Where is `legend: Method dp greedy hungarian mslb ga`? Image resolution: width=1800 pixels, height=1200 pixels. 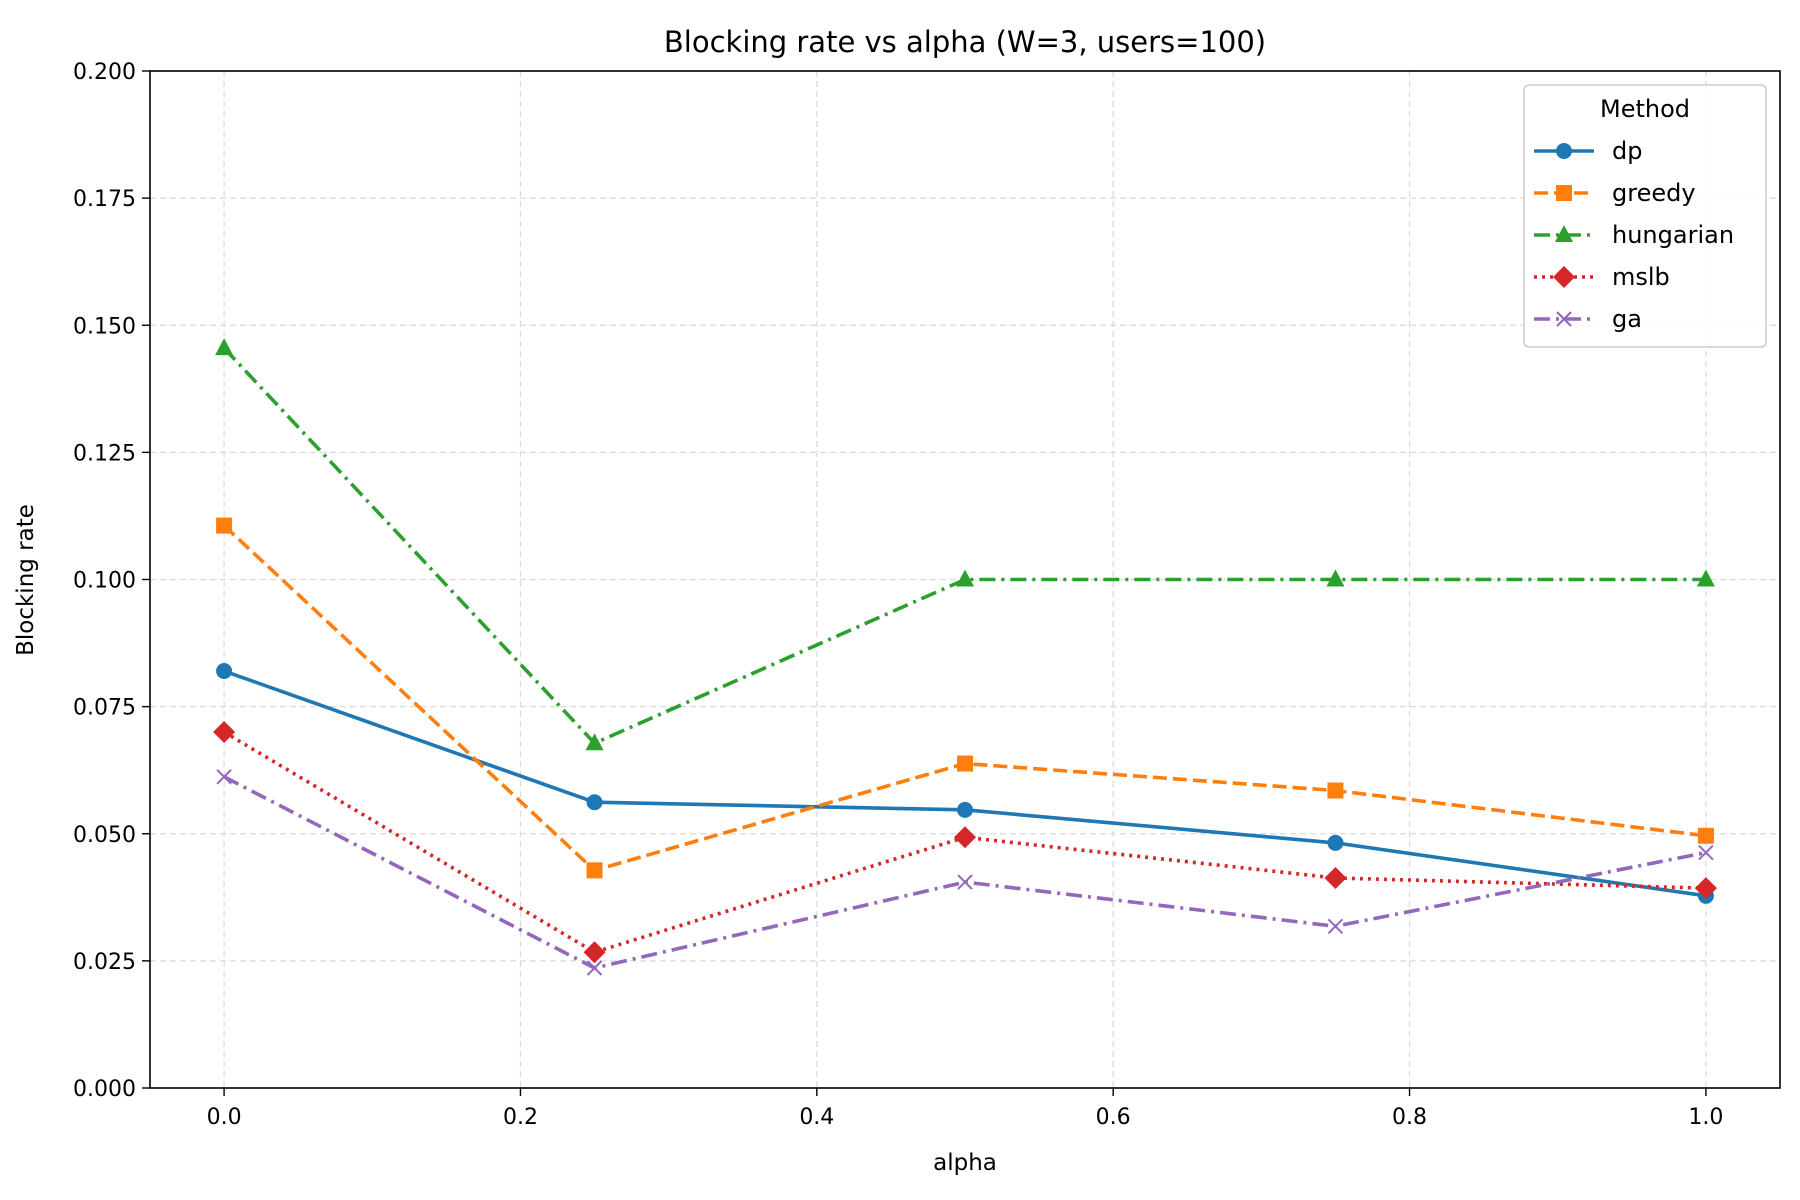 legend: Method dp greedy hungarian mslb ga is located at coordinates (1645, 216).